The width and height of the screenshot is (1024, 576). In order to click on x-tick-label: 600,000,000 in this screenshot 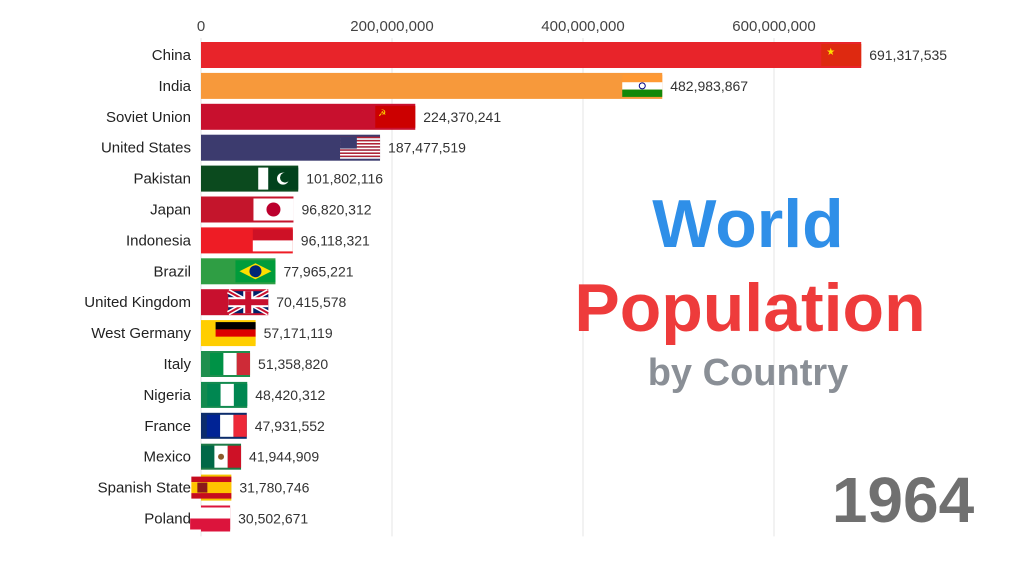, I will do `click(773, 26)`.